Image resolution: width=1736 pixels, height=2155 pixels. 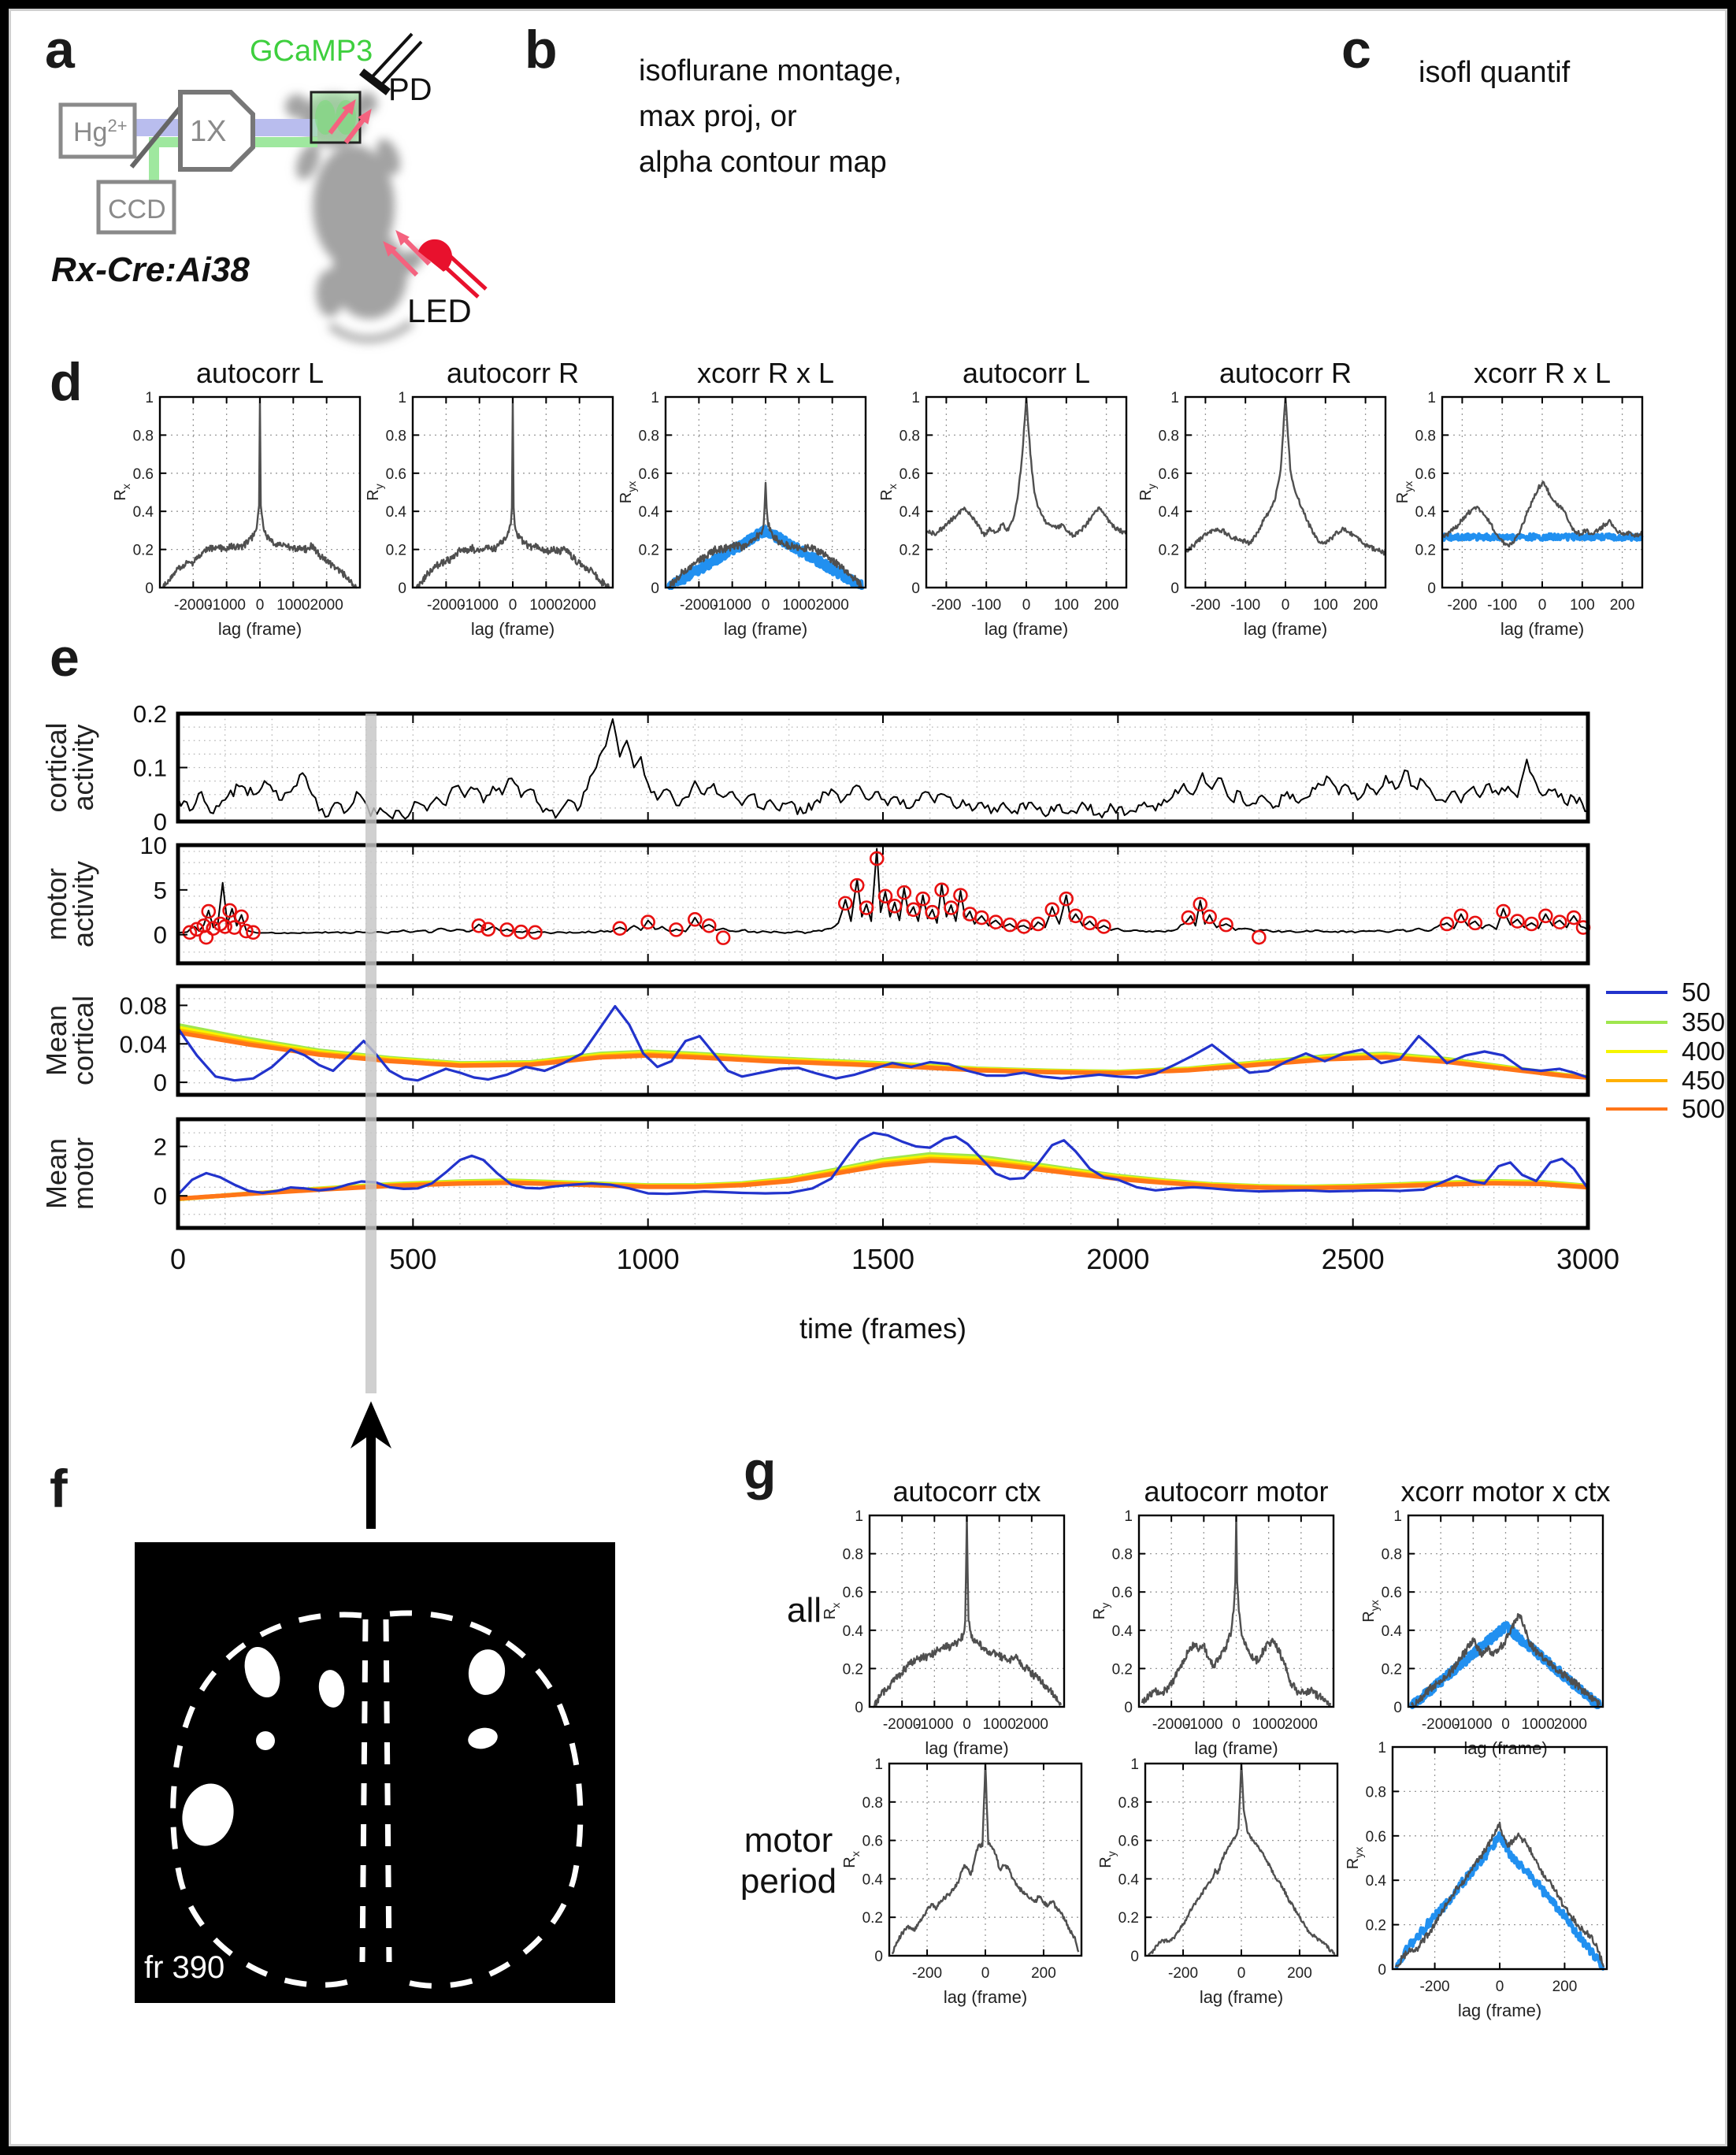 I want to click on panel-label-f: f, so click(x=59, y=1489).